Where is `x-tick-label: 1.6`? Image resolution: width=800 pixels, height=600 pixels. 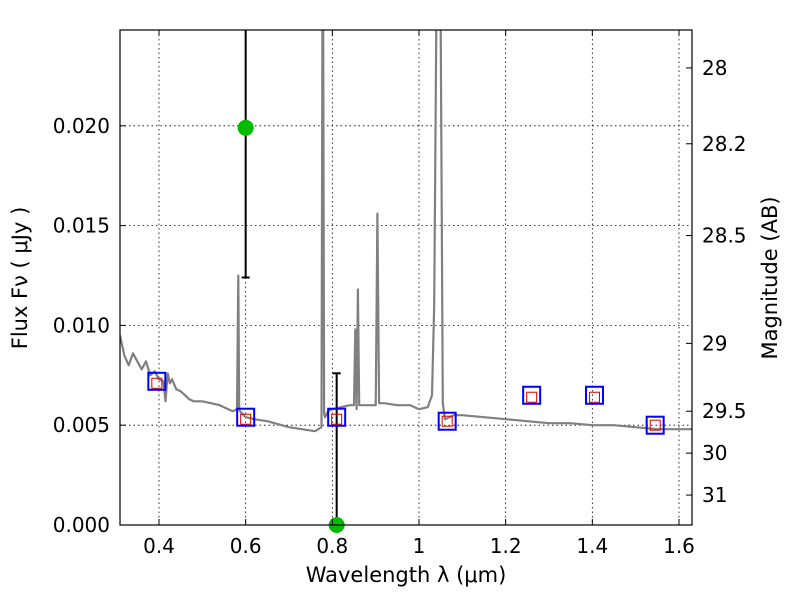
x-tick-label: 1.6 is located at coordinates (679, 546).